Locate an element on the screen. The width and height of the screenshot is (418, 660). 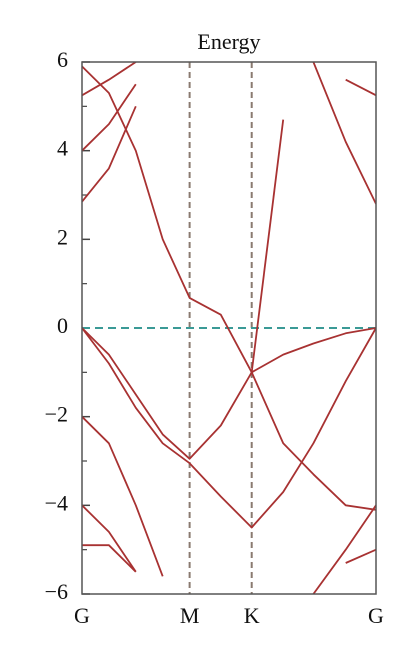
x-tick-label: K is located at coordinates (252, 615).